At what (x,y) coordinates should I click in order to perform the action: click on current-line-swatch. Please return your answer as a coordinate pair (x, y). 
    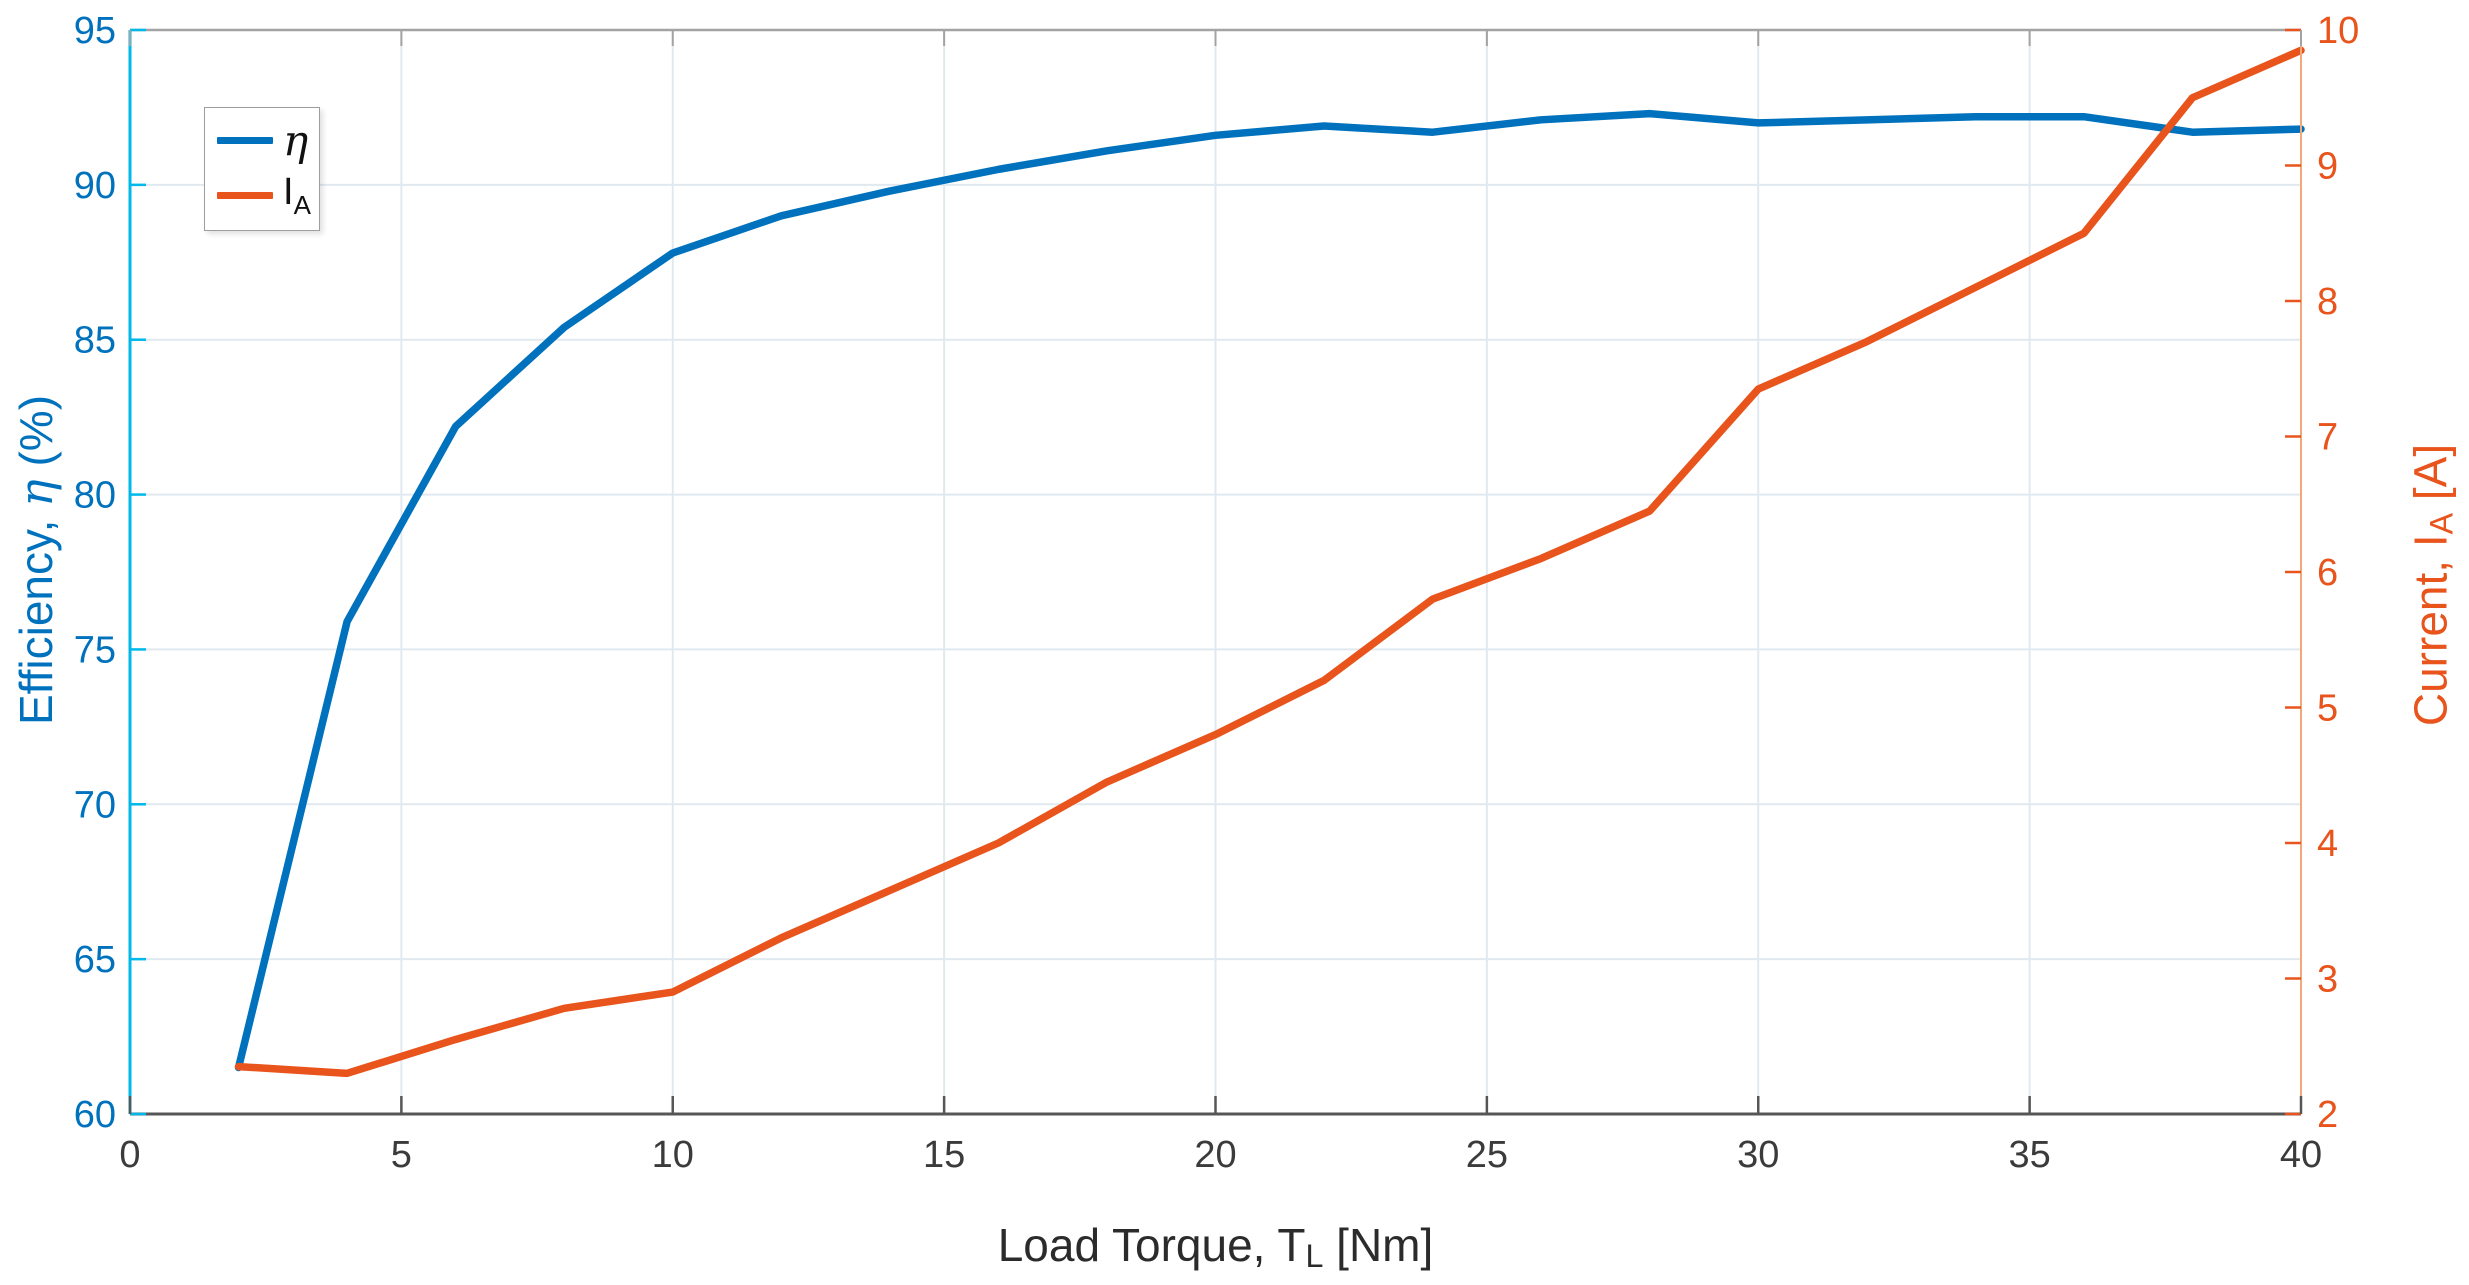
    Looking at the image, I should click on (245, 196).